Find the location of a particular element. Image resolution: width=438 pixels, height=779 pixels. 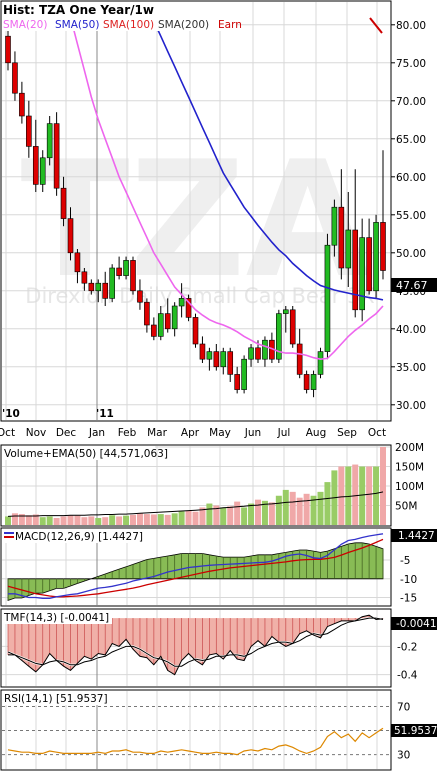

x-tick-label: Mar is located at coordinates (157, 433).